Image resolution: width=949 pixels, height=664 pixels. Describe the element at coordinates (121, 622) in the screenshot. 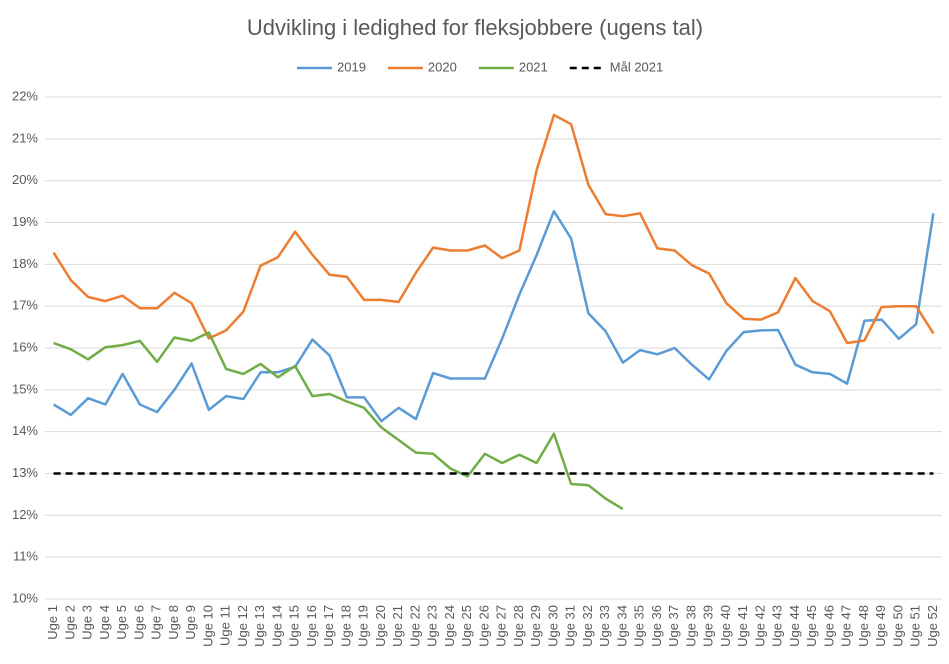

I see `x-tick-label: Uge 5` at that location.